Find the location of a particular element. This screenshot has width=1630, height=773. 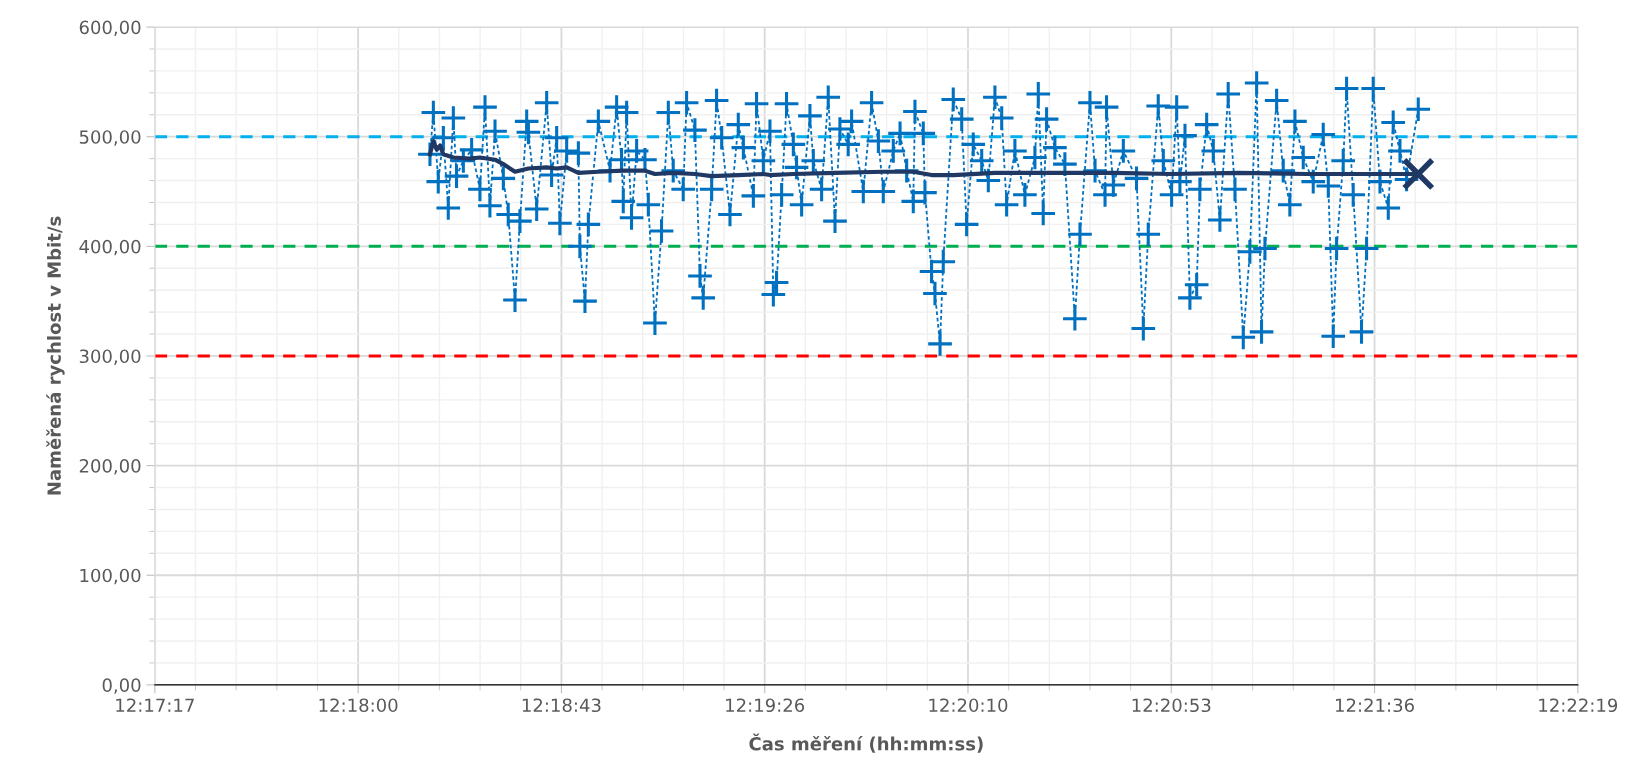

x-tick-label: 12:21:36 is located at coordinates (1374, 705).